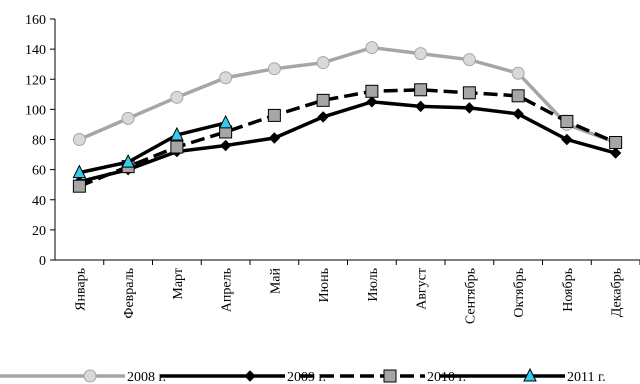  Describe the element at coordinates (35, 50) in the screenshot. I see `y-tick-label: 140` at that location.